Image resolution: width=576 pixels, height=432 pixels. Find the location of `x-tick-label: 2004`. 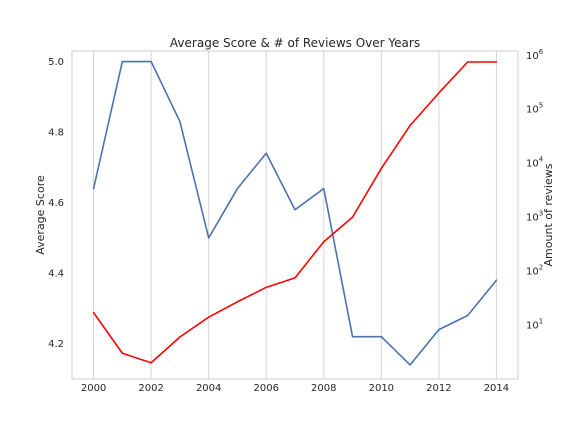

x-tick-label: 2004 is located at coordinates (208, 388).